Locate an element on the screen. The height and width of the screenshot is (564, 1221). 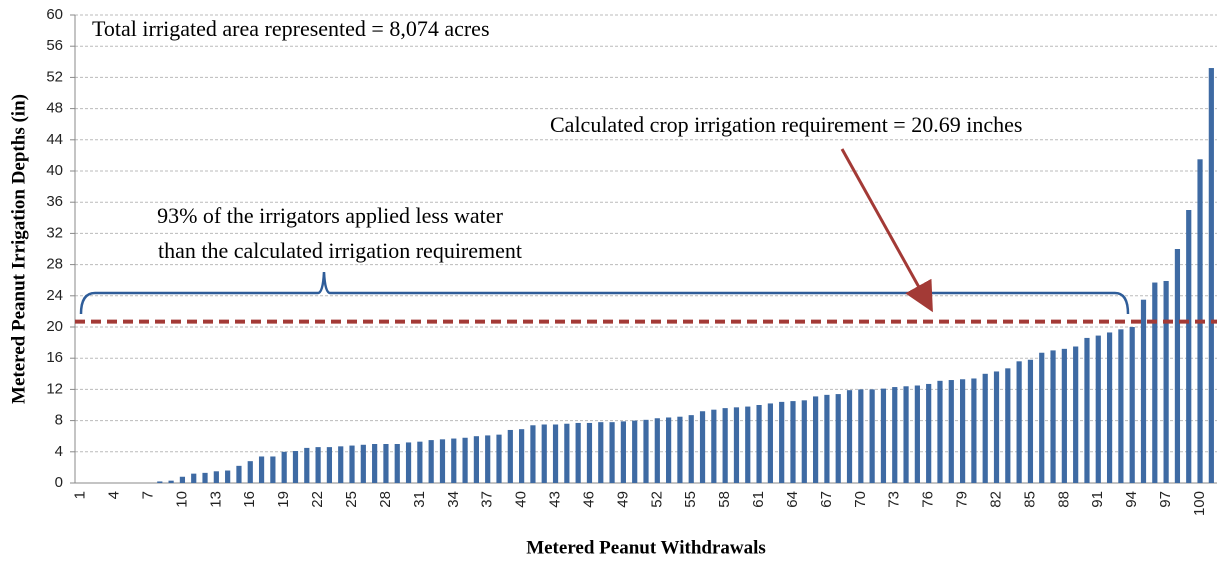
x-tick-label: 64 is located at coordinates (792, 499).